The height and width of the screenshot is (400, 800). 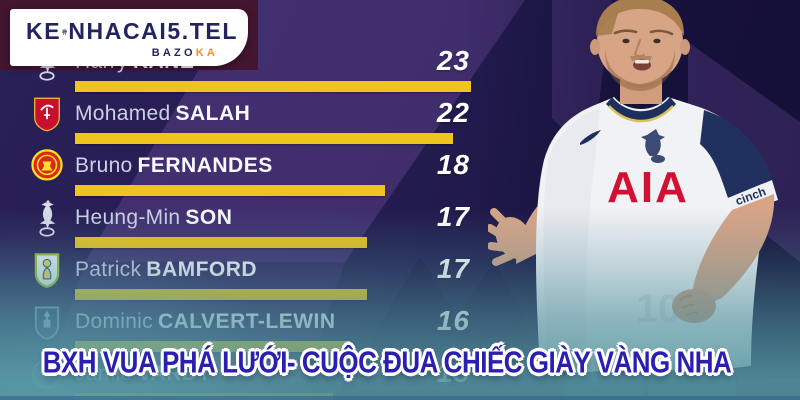 What do you see at coordinates (104, 165) in the screenshot?
I see `player-first-name: Bruno` at bounding box center [104, 165].